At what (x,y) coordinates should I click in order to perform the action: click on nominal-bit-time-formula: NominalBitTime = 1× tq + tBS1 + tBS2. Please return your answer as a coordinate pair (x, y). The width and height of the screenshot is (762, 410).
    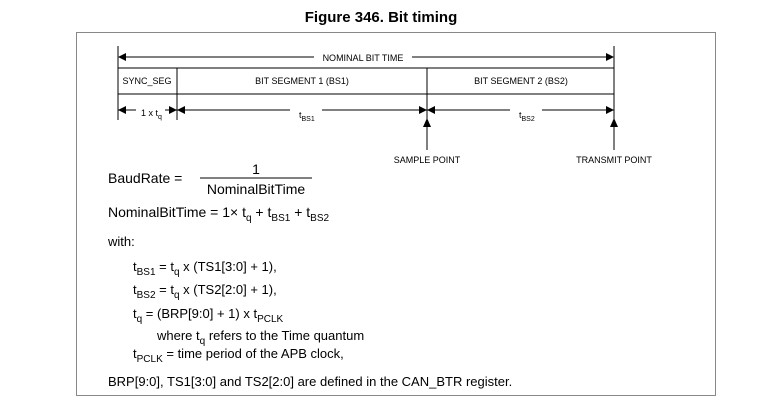
    Looking at the image, I should click on (219, 214).